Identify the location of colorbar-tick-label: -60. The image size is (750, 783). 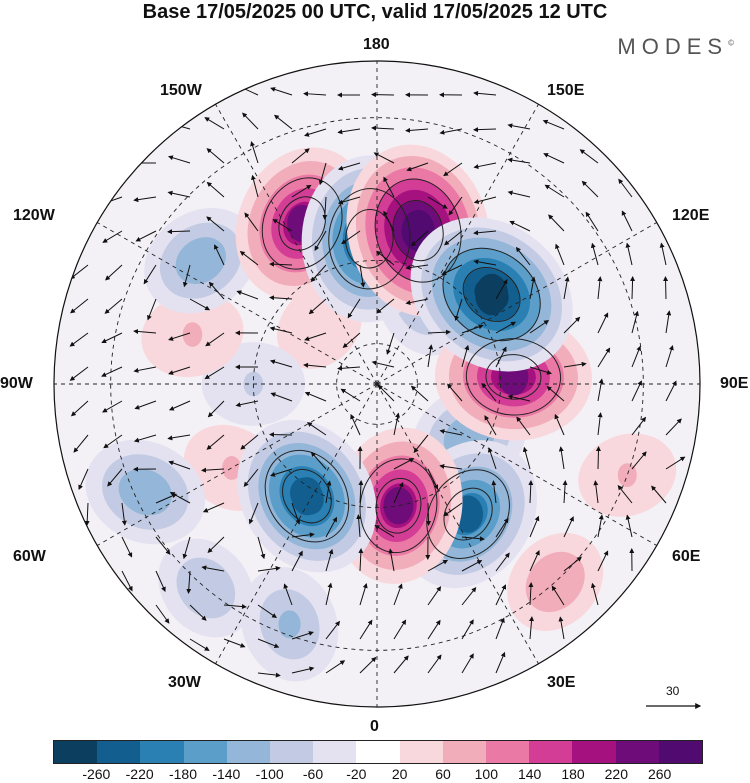
(313, 774).